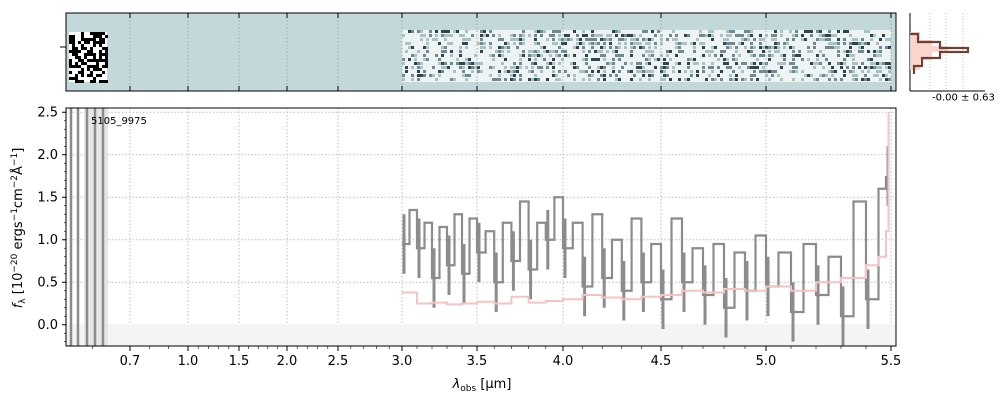 The height and width of the screenshot is (400, 1000). Describe the element at coordinates (563, 361) in the screenshot. I see `x-tick-label: 4.0` at that location.